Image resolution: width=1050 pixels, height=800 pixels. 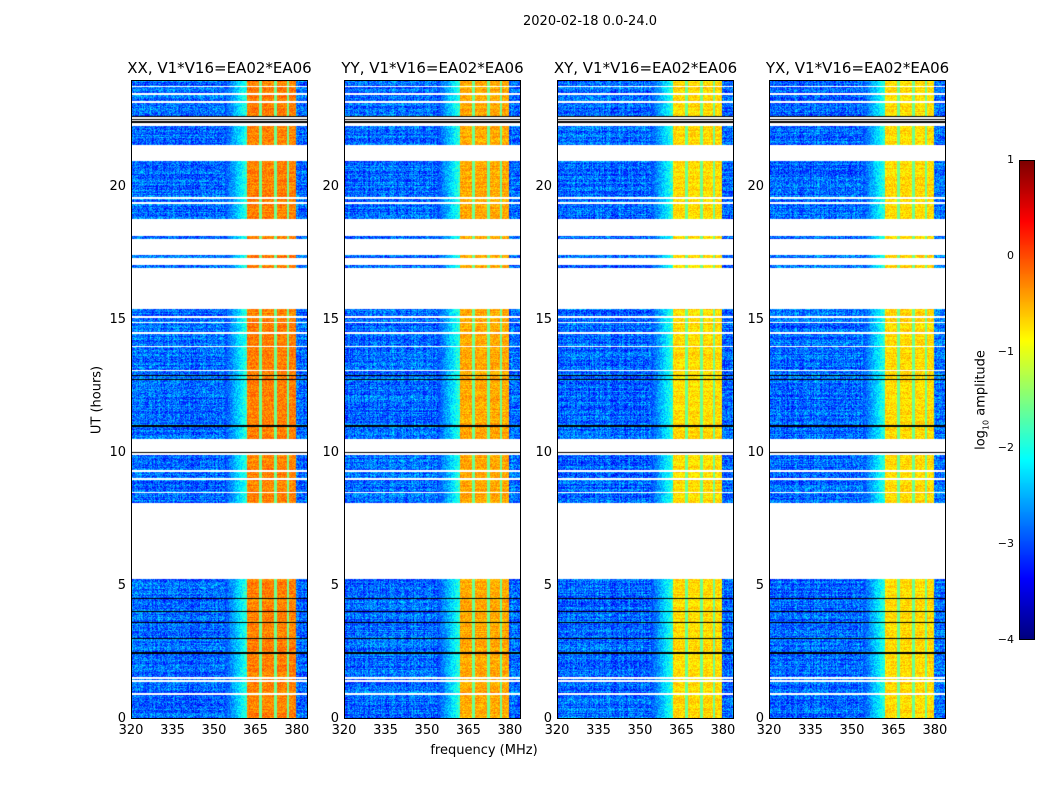 What do you see at coordinates (484, 750) in the screenshot?
I see `x-axis-label: frequency (MHz)` at bounding box center [484, 750].